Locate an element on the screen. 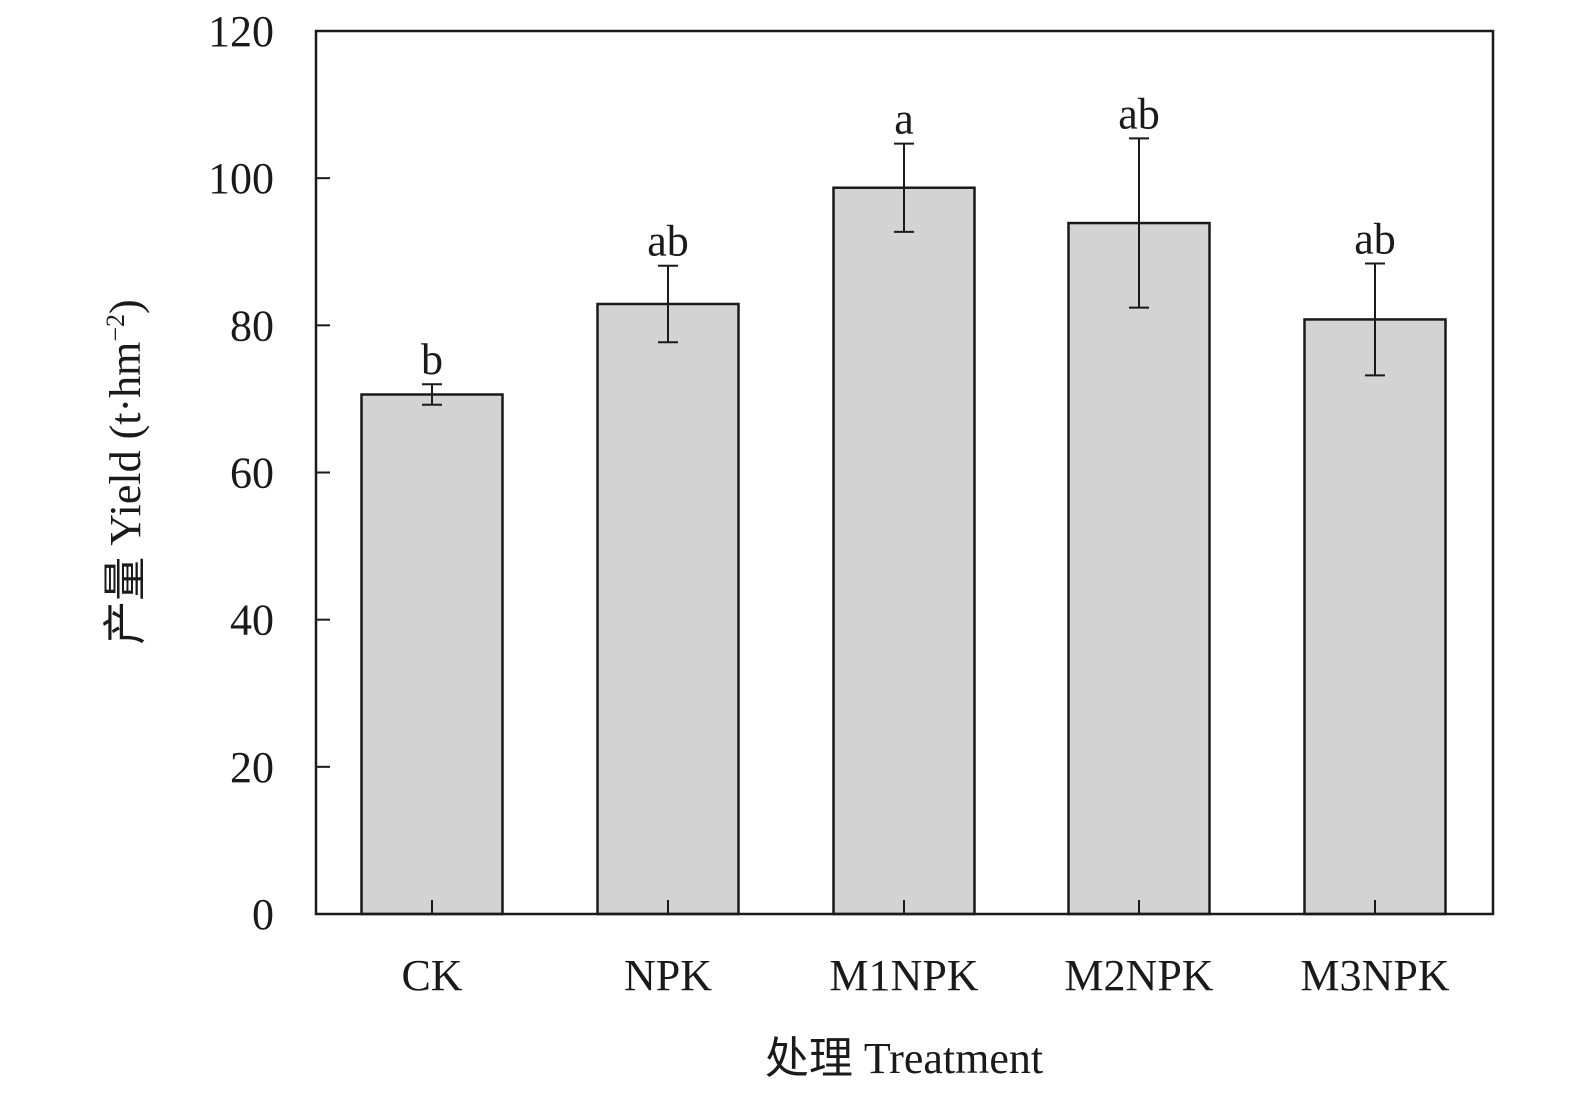 This screenshot has width=1575, height=1097. x-tick-label-M2NPK: M2NPK is located at coordinates (1138, 975).